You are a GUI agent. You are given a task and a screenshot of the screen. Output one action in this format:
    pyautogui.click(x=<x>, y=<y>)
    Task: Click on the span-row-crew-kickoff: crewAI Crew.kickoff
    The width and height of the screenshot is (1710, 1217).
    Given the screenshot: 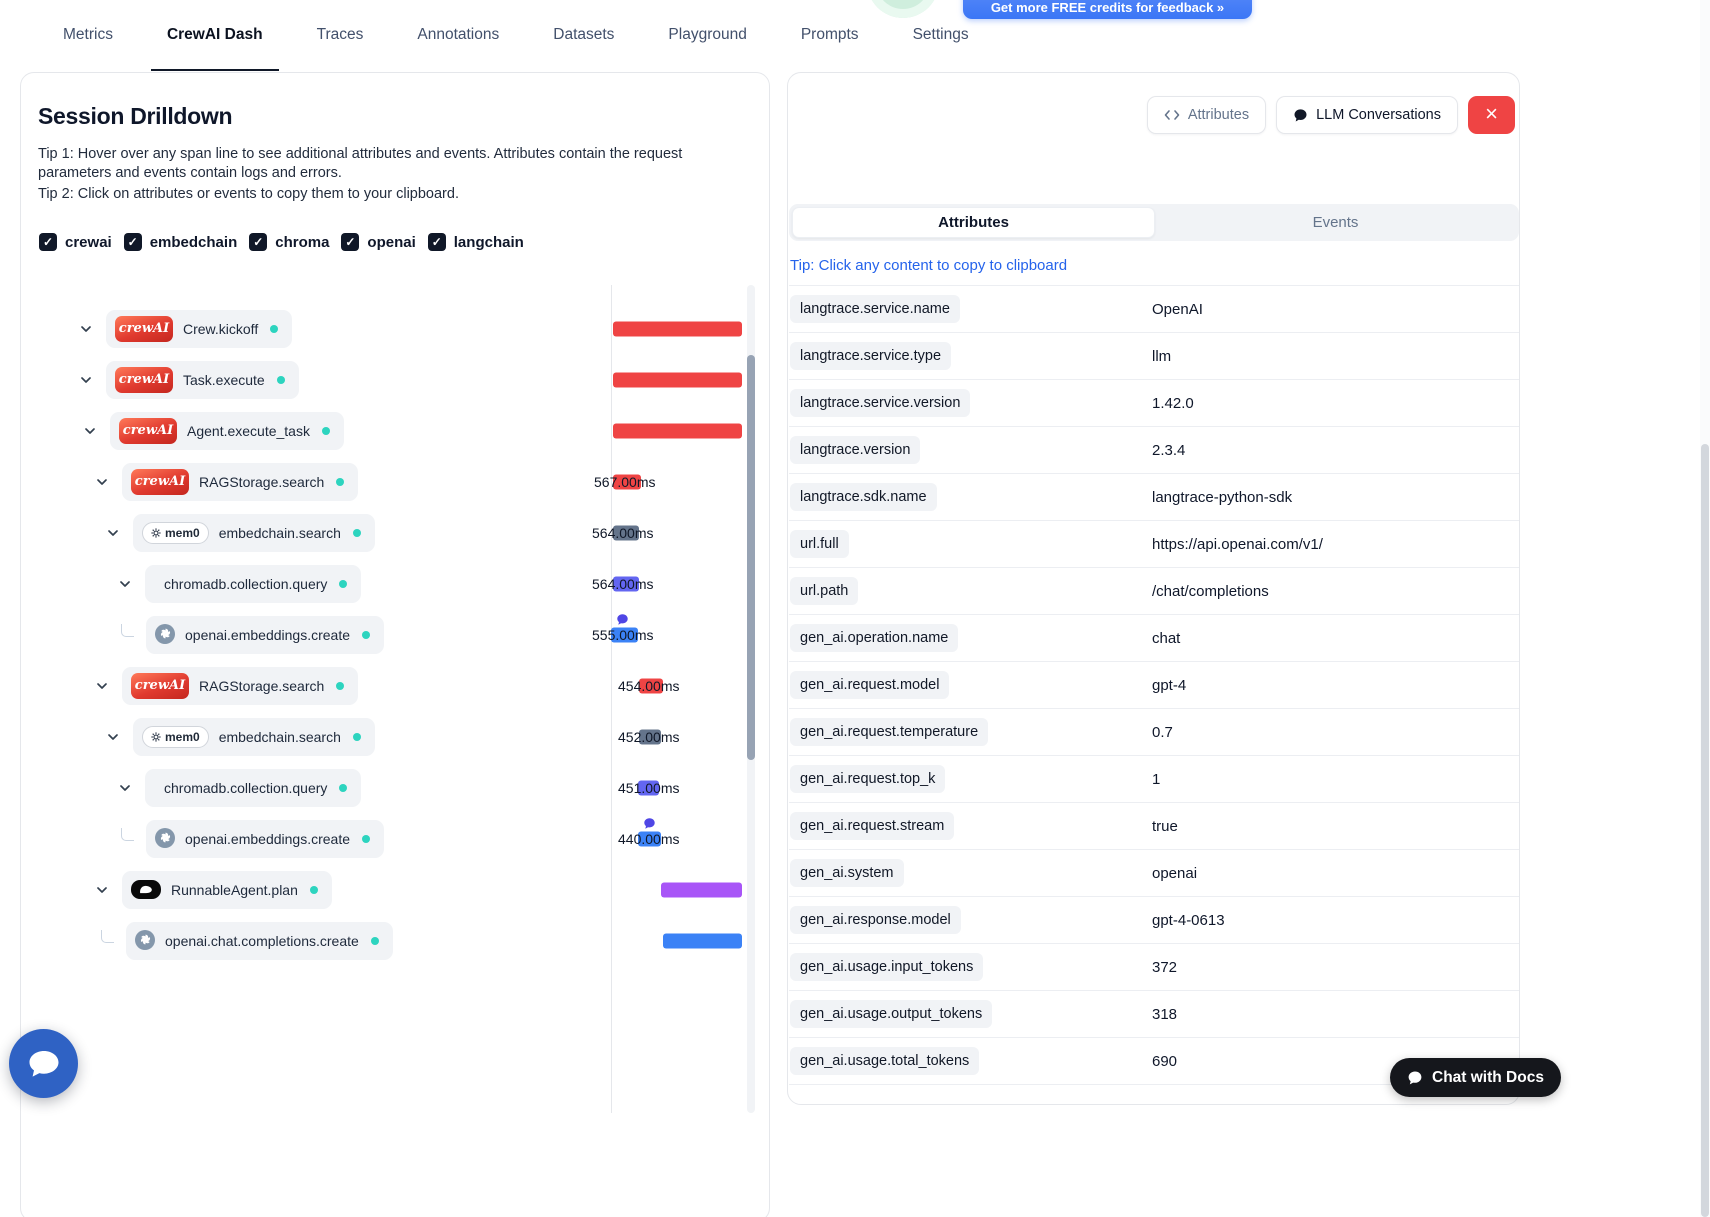 What is the action you would take?
    pyautogui.click(x=395, y=328)
    